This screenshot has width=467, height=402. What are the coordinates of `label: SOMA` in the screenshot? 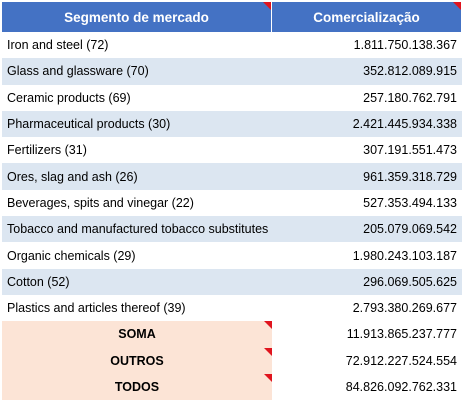 It's located at (137, 334).